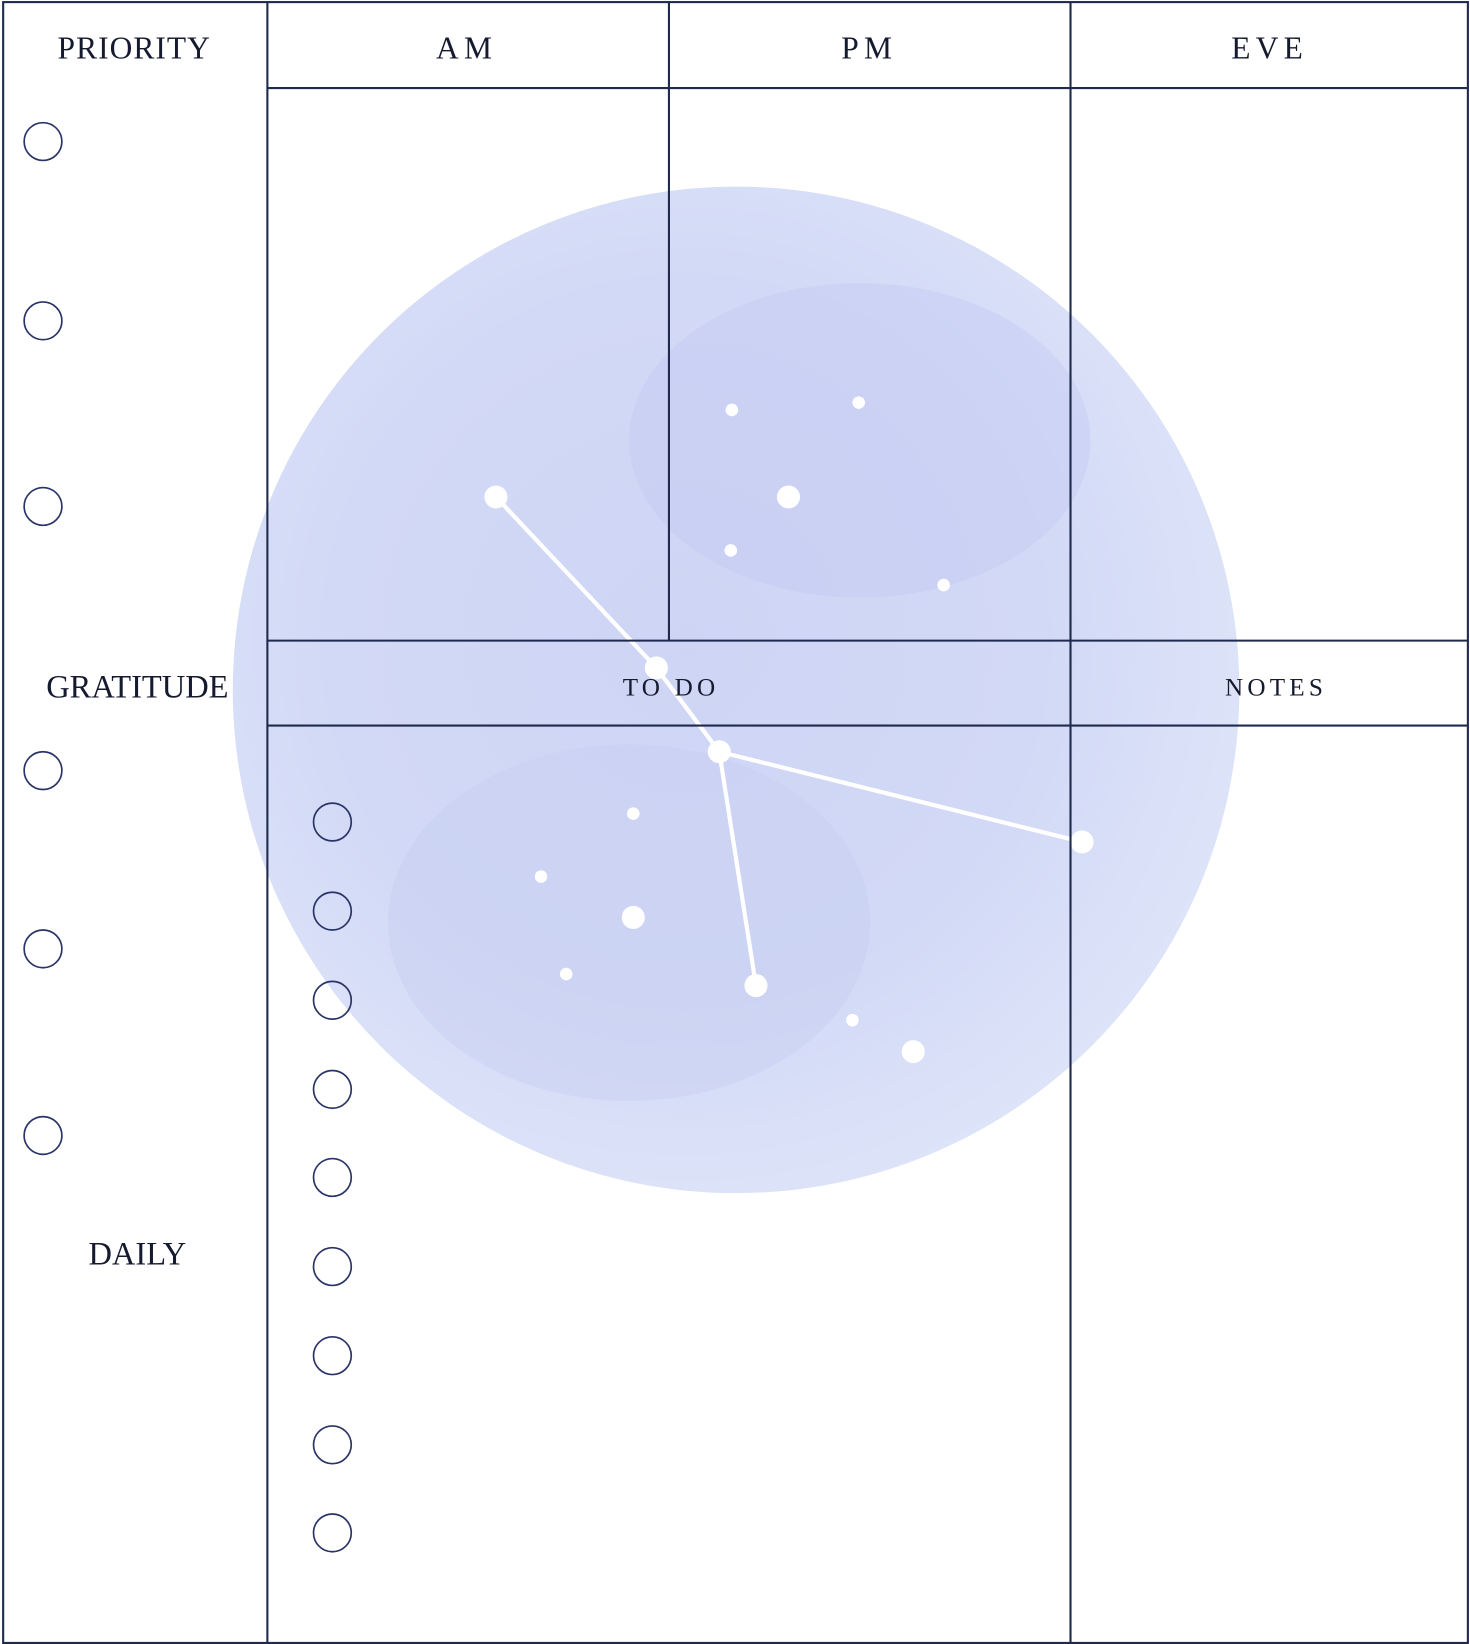 This screenshot has width=1470, height=1644. I want to click on priority-heading: PRIORITY, so click(134, 48).